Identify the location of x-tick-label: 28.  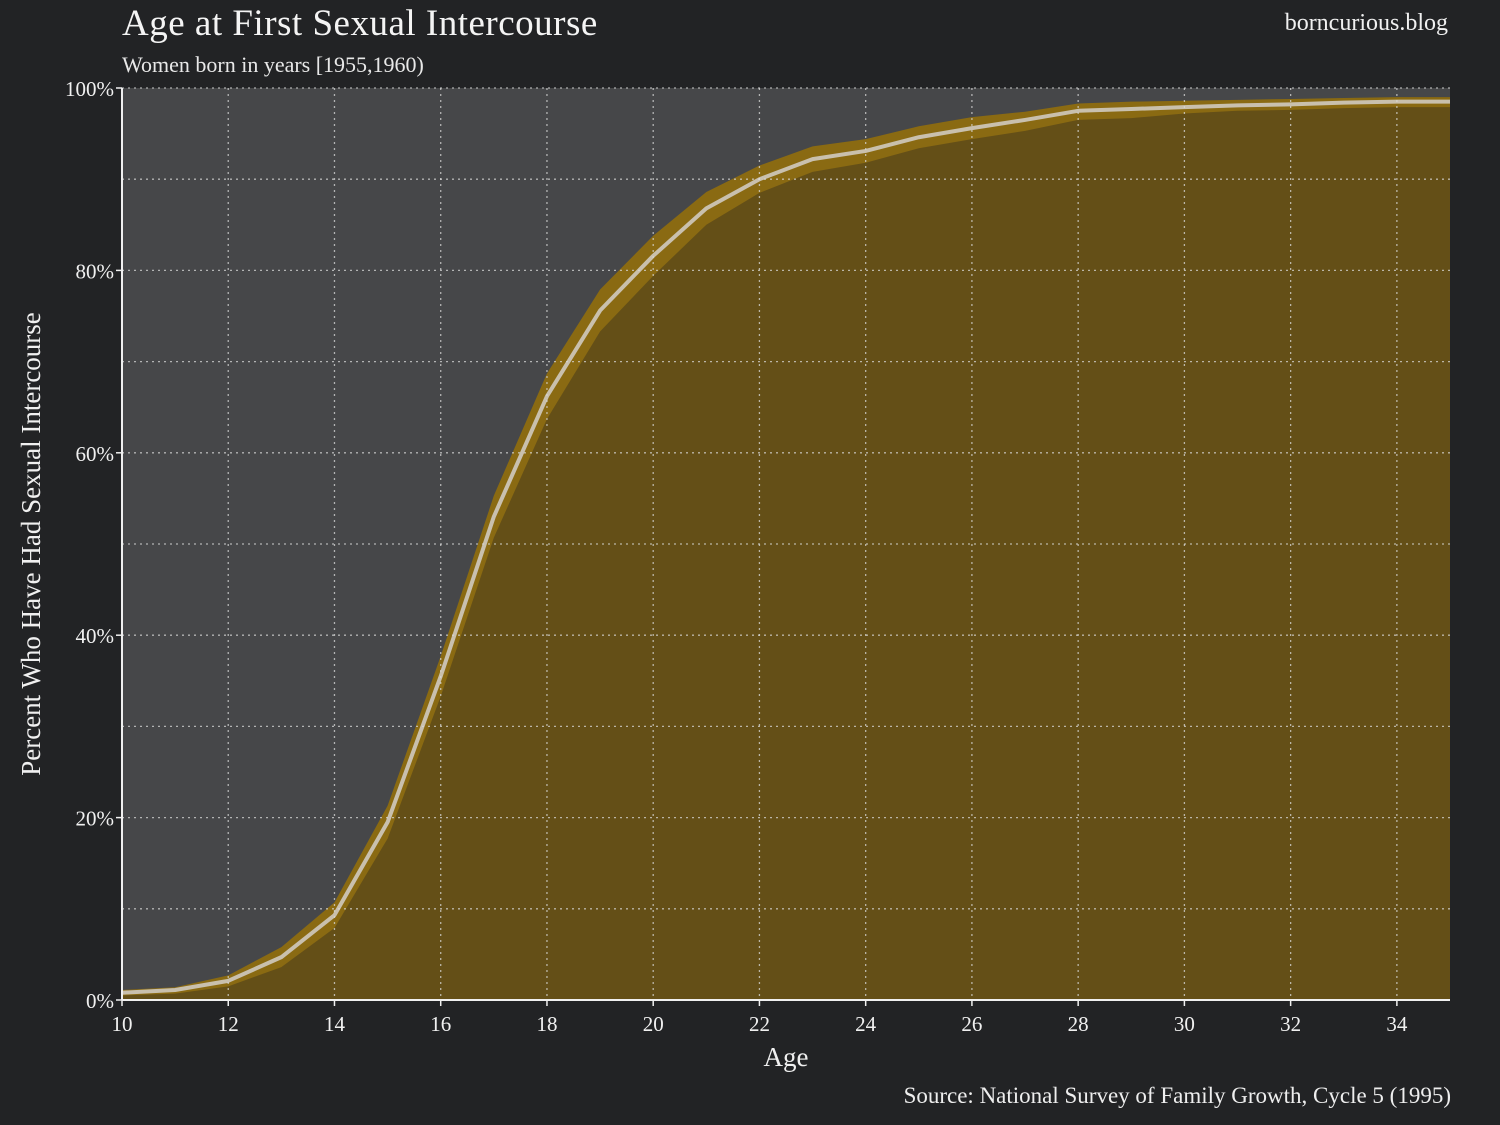
(1078, 1024).